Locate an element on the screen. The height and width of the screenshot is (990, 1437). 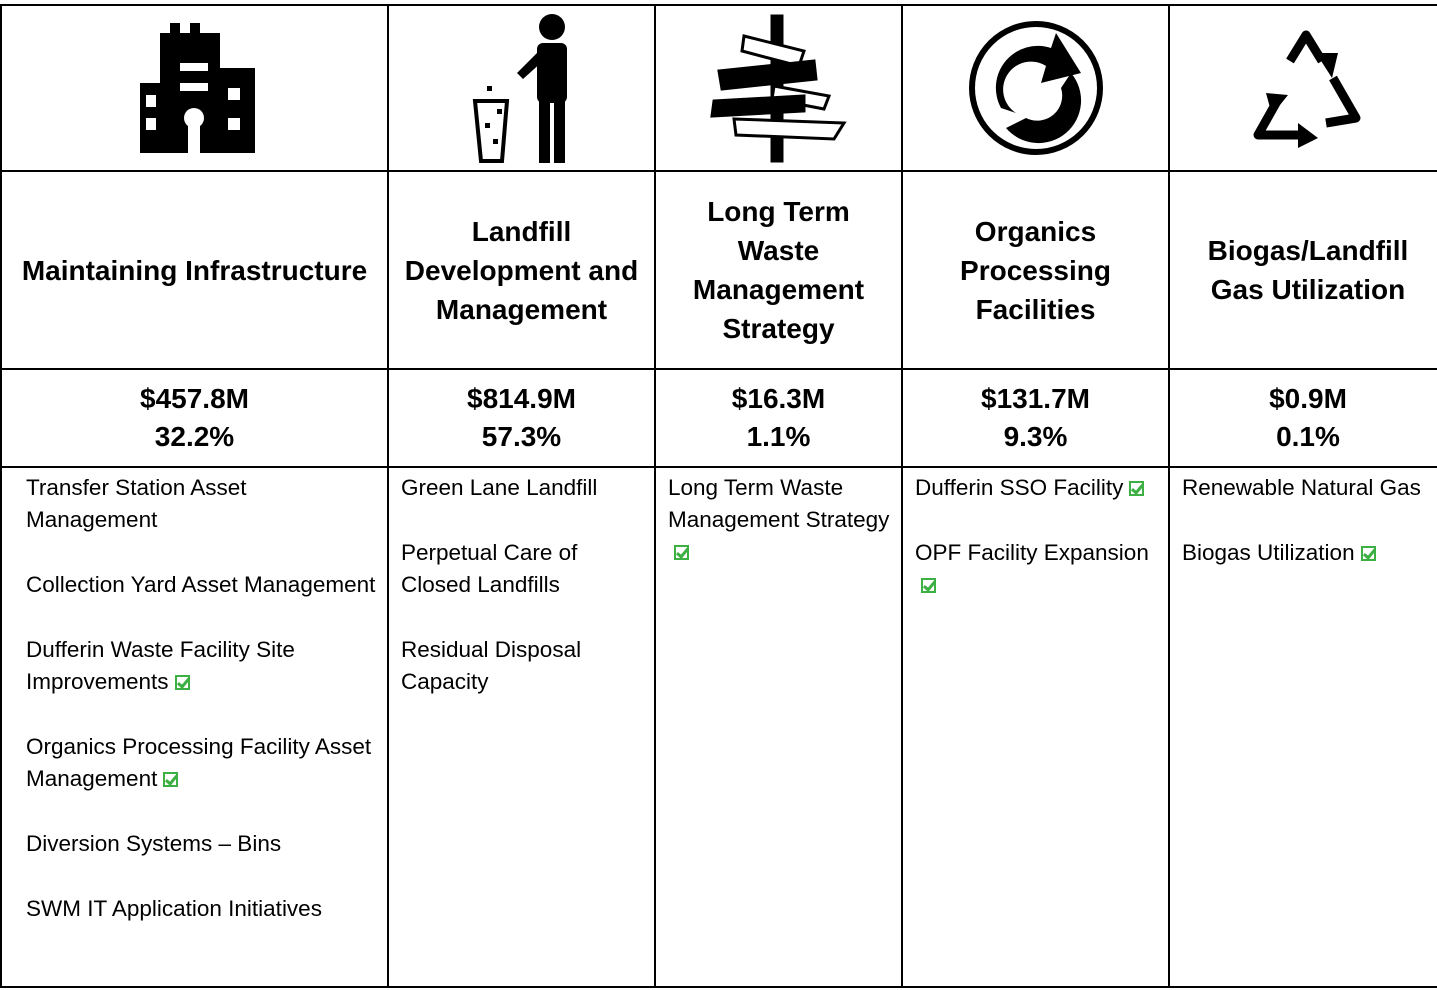
item: Transfer Station Asset Management is located at coordinates (201, 504).